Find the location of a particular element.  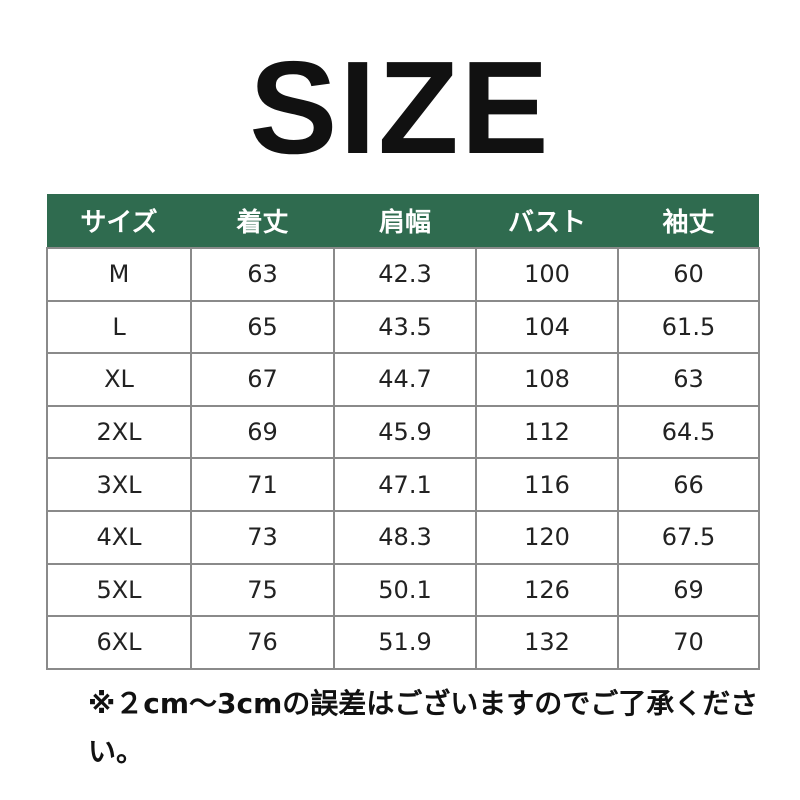

table-row: 2XL 69 45.9 112 64.5 is located at coordinates (403, 432).